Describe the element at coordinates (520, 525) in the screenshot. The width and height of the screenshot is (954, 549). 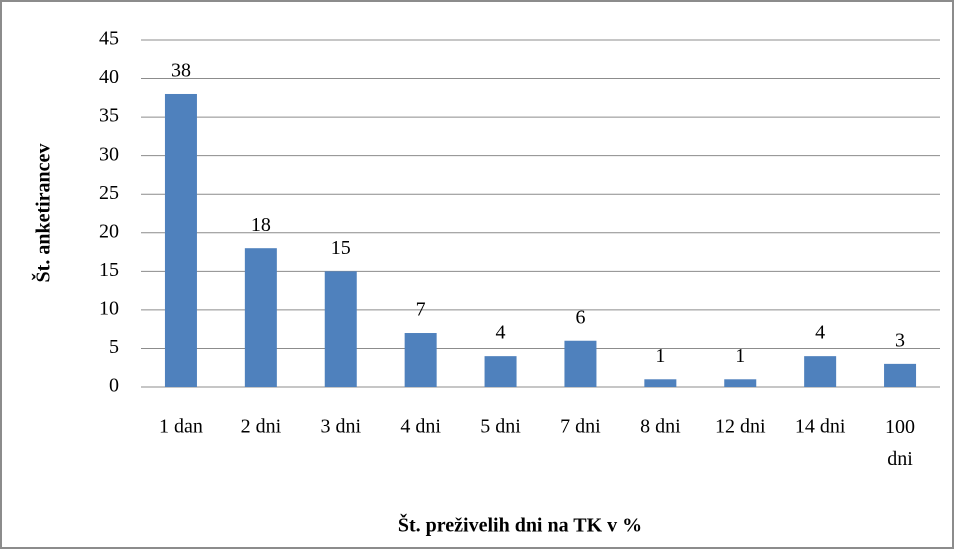
I see `x-axis-title: Št. preživelih dni na TK v %` at that location.